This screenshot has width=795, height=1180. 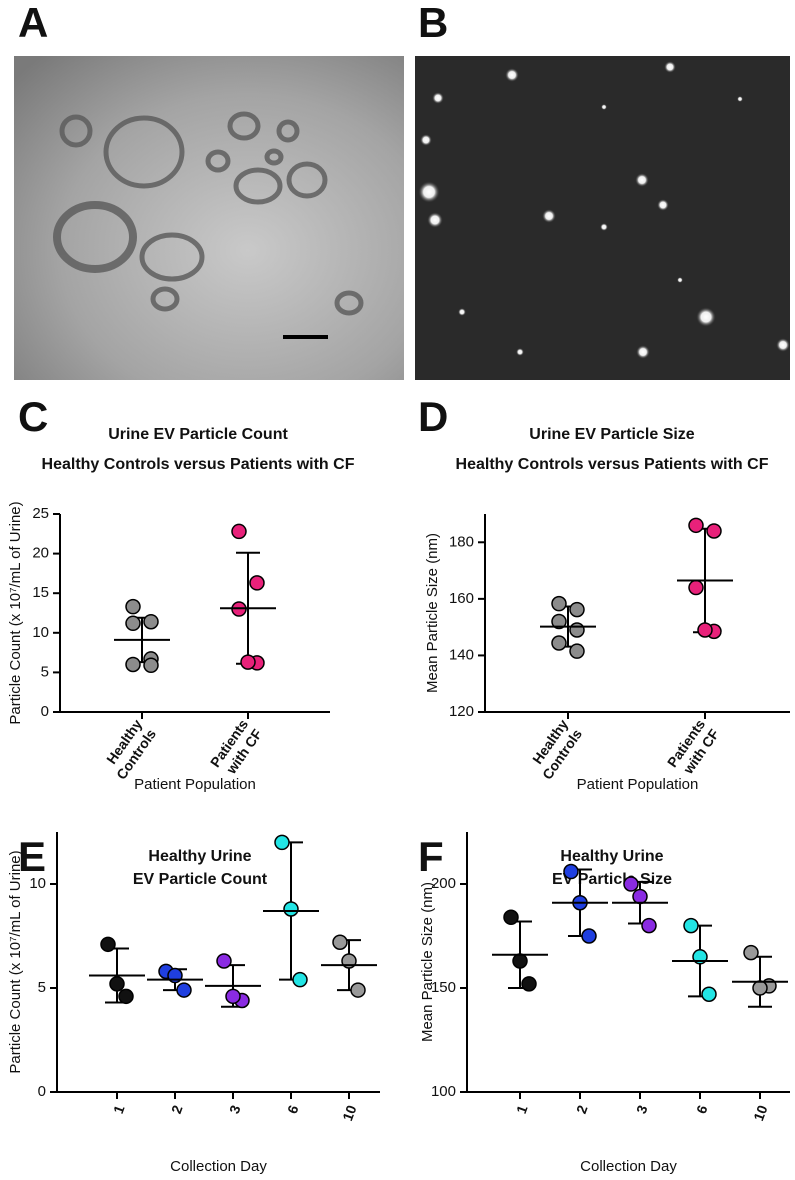 What do you see at coordinates (443, 1091) in the screenshot?
I see `y-tick-label: 100` at bounding box center [443, 1091].